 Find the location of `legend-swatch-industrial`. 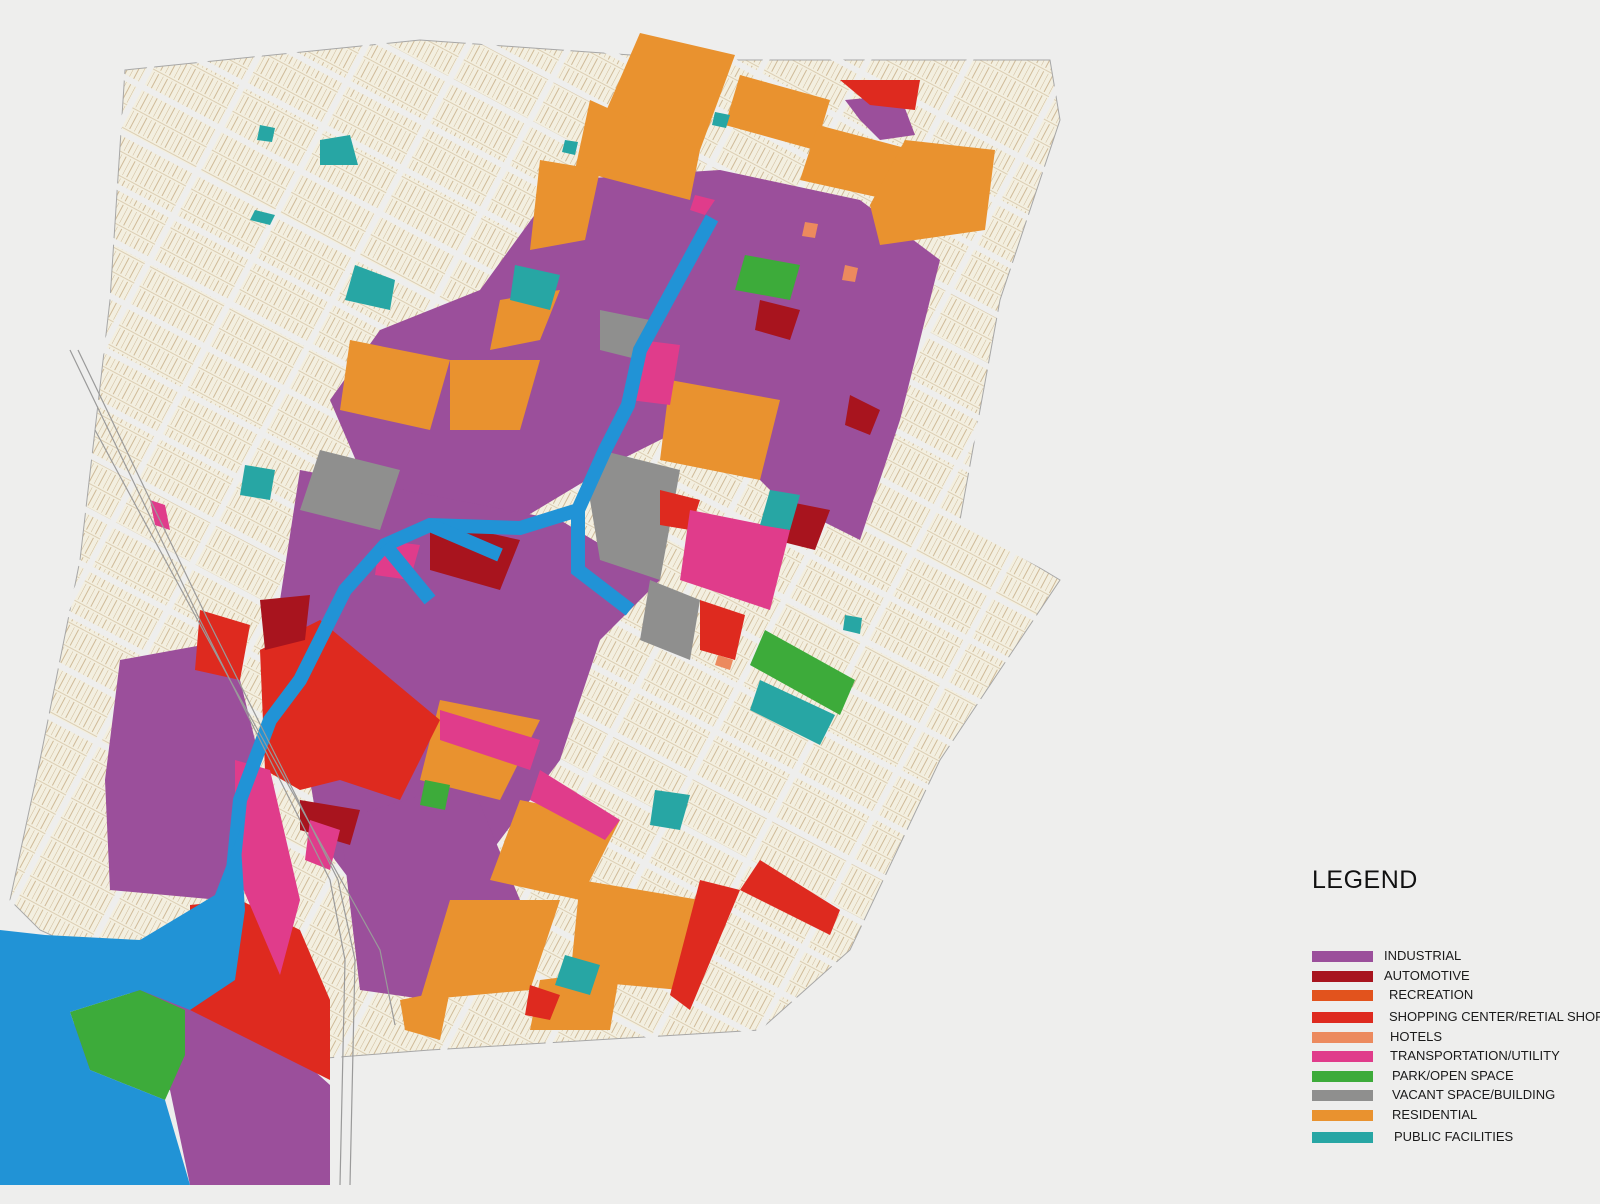

legend-swatch-industrial is located at coordinates (1342, 956).